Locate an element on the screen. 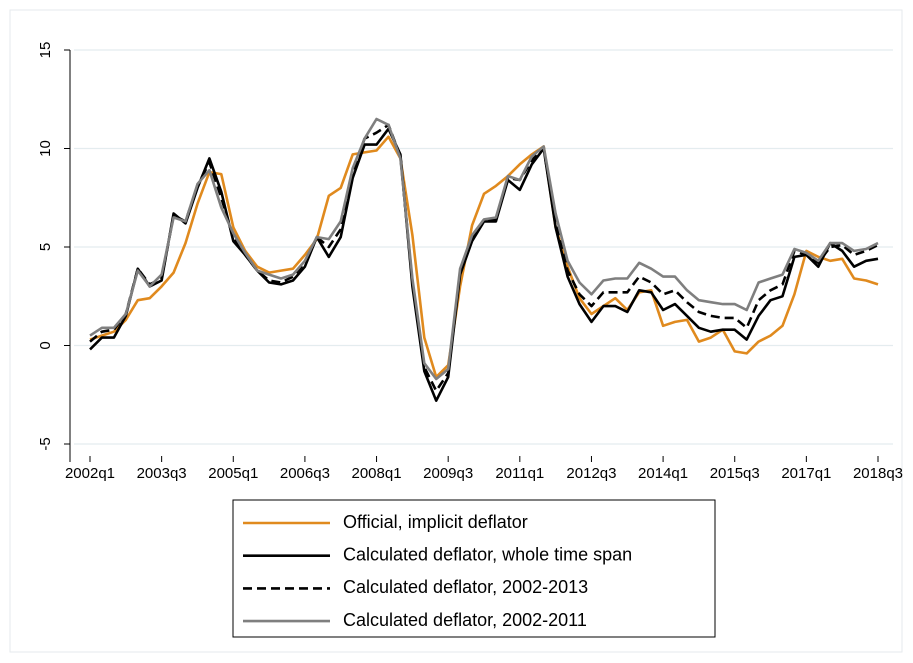  legend-label: Calculated deflator, 2002-2011 is located at coordinates (465, 620).